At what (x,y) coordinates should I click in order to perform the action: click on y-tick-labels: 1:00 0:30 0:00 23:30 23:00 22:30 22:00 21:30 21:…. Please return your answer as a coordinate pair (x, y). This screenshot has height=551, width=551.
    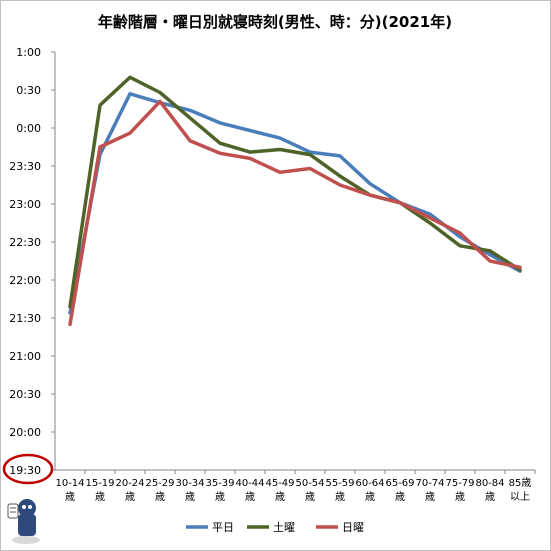
    Looking at the image, I should click on (32, 261).